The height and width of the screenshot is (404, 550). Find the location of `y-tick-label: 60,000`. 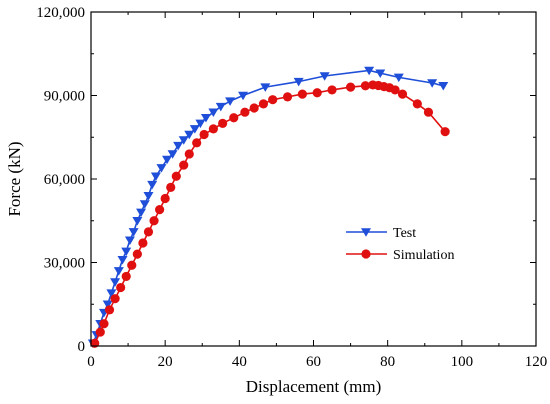

y-tick-label: 60,000 is located at coordinates (64, 180).